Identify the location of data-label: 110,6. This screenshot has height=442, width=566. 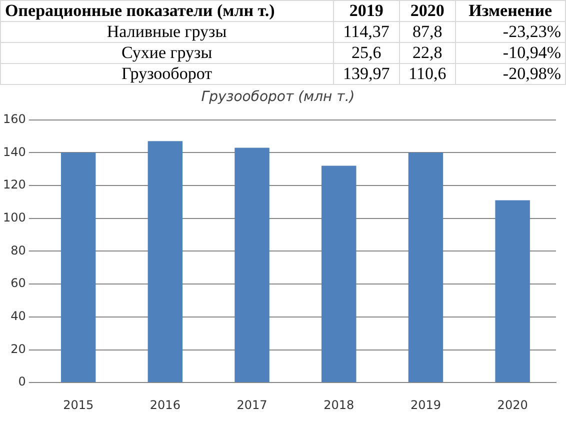
(428, 74).